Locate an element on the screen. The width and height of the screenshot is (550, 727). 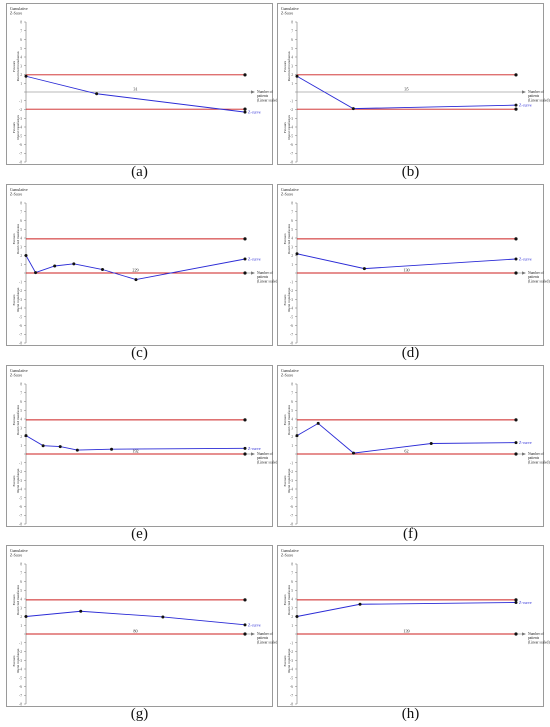
x-axis-value-label: 35 is located at coordinates (406, 89).